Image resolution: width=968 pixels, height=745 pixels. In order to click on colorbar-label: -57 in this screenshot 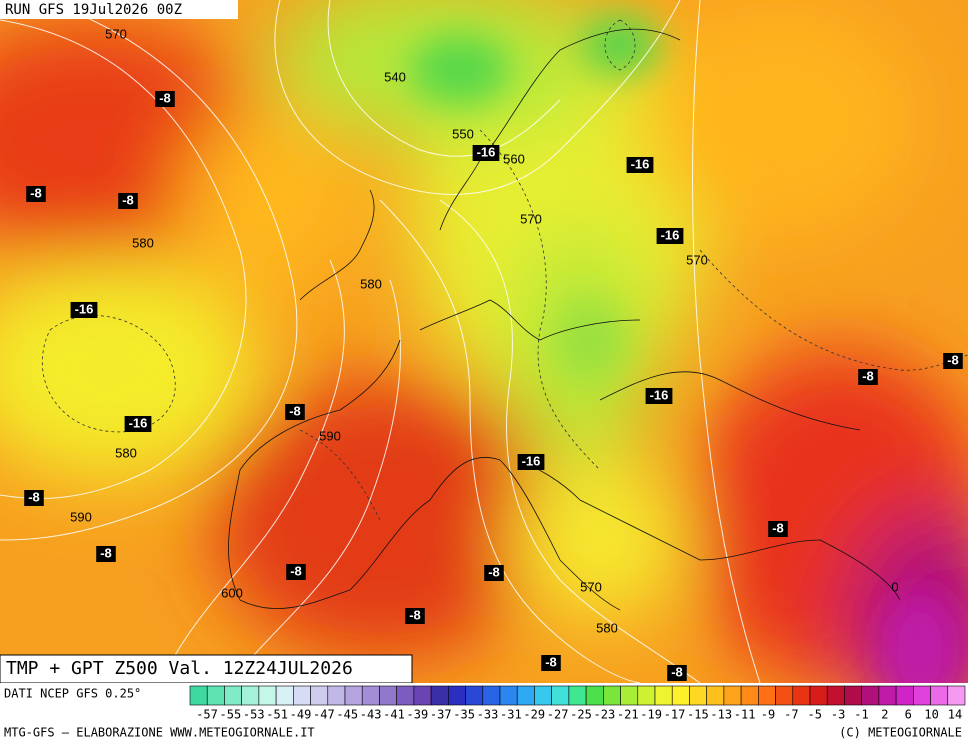, I will do `click(207, 715)`.